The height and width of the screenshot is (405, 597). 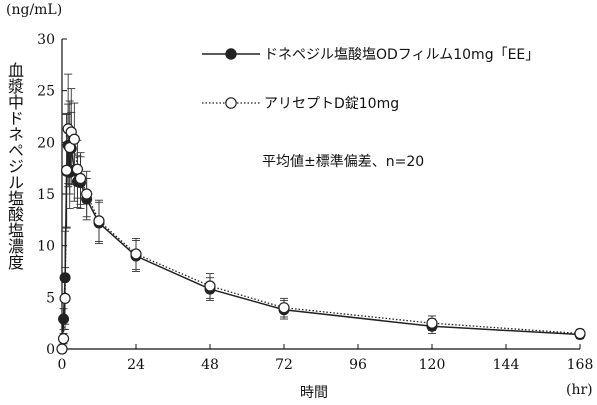 I want to click on x-tick-label: 144, so click(x=506, y=365).